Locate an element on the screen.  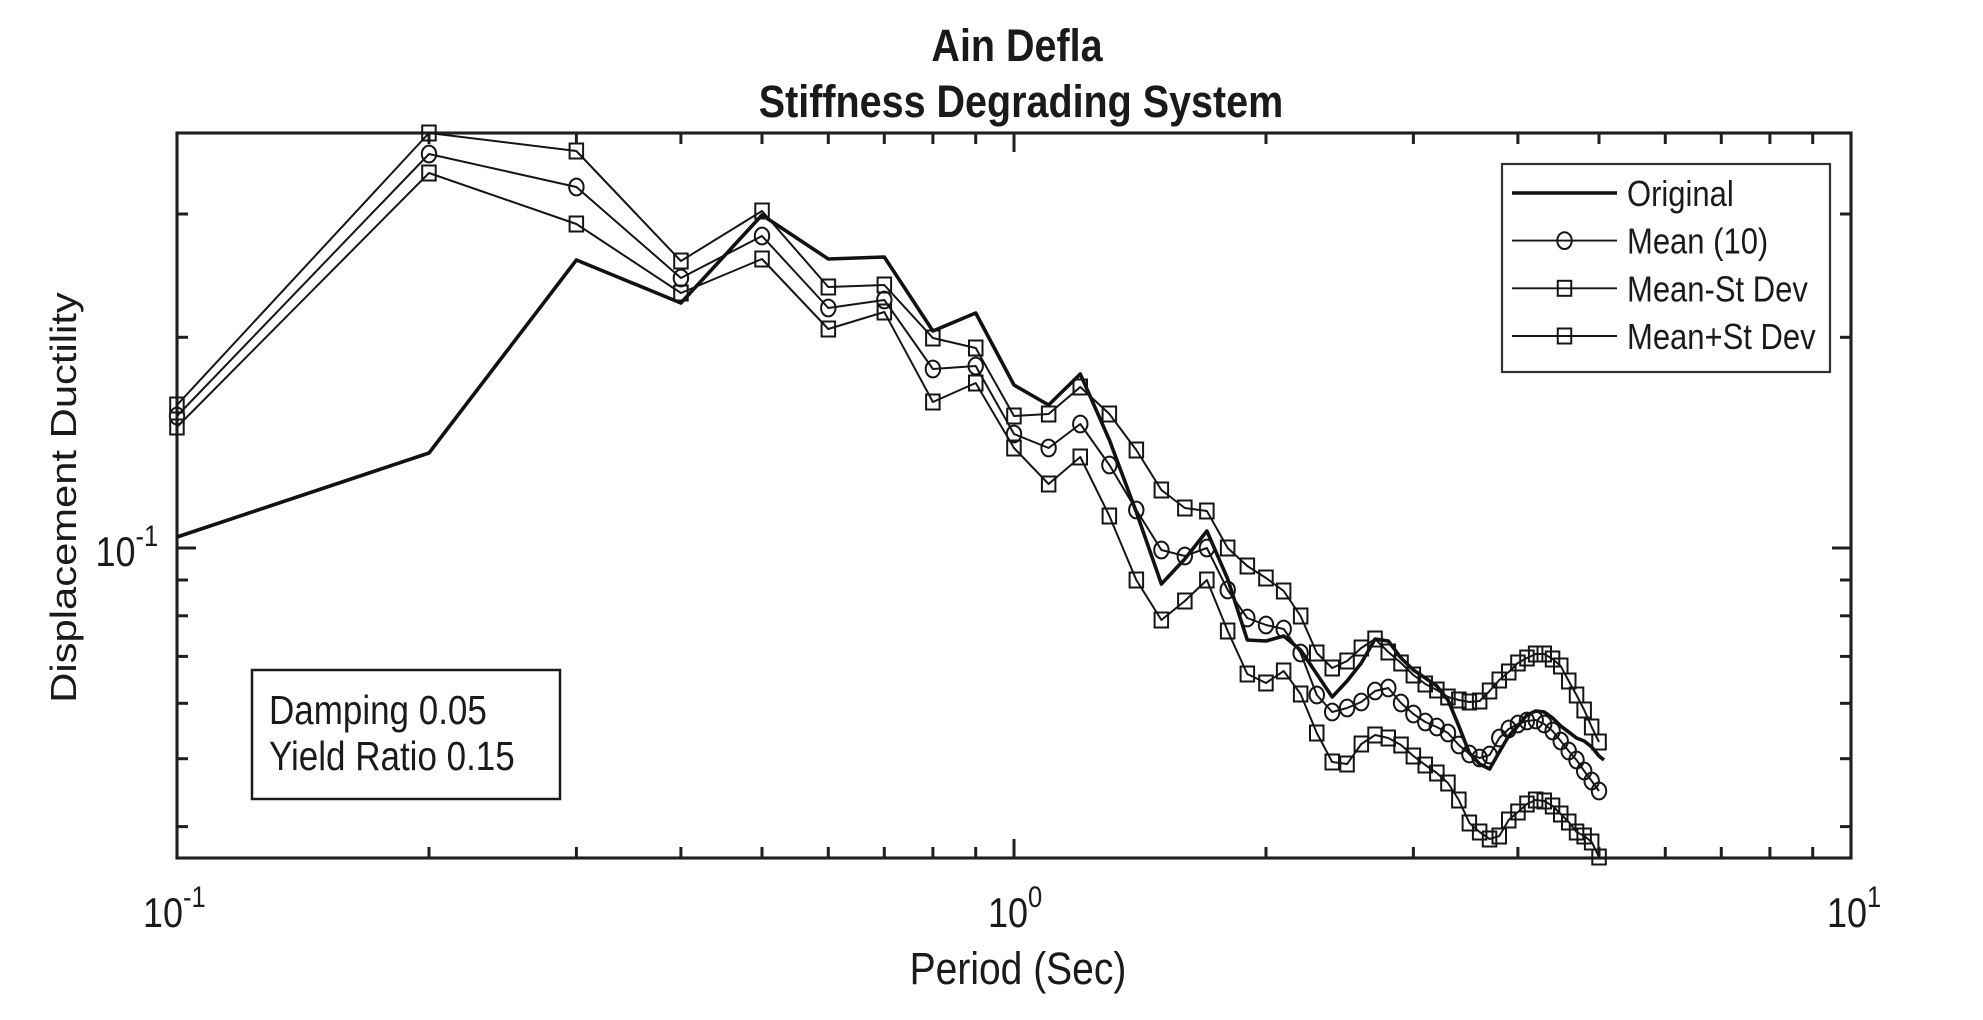
svg-text: Displacement Ductility is located at coordinates (65, 497).